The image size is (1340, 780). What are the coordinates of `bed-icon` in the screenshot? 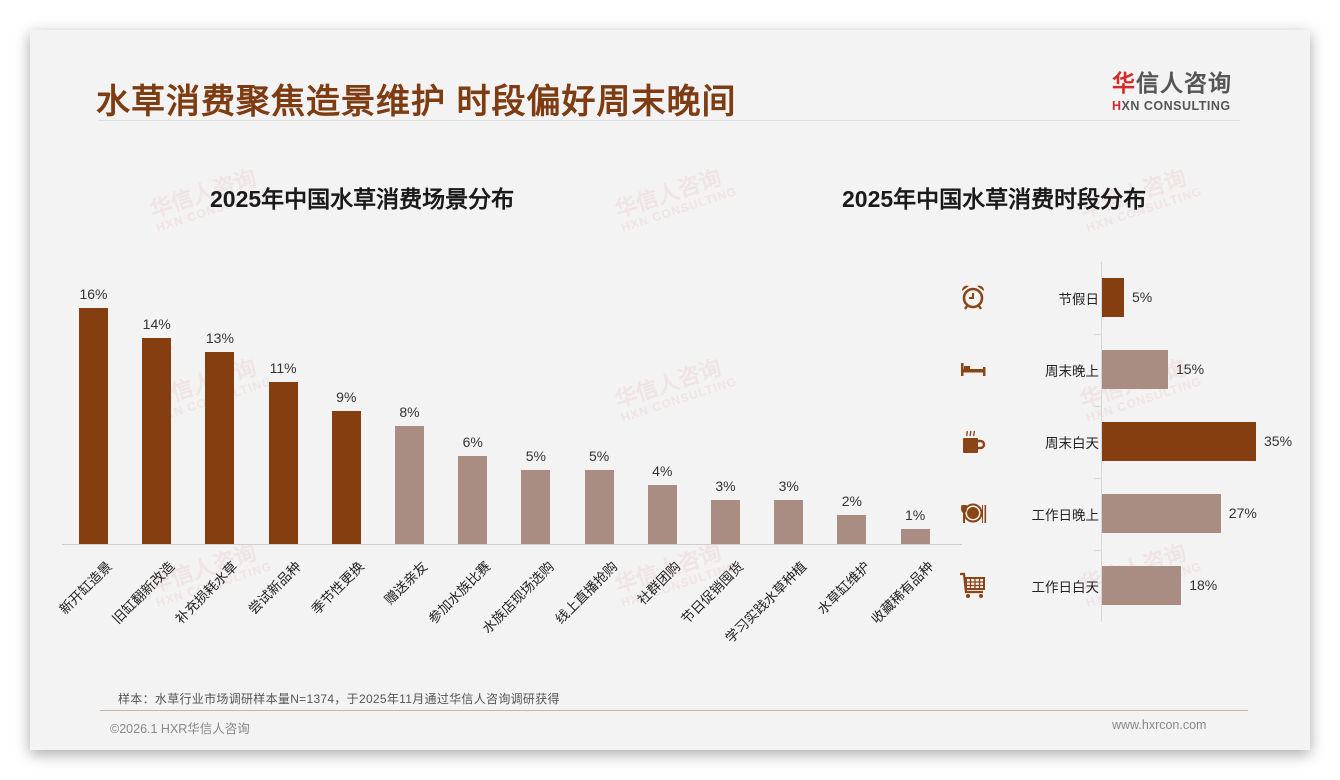 It's located at (973, 369).